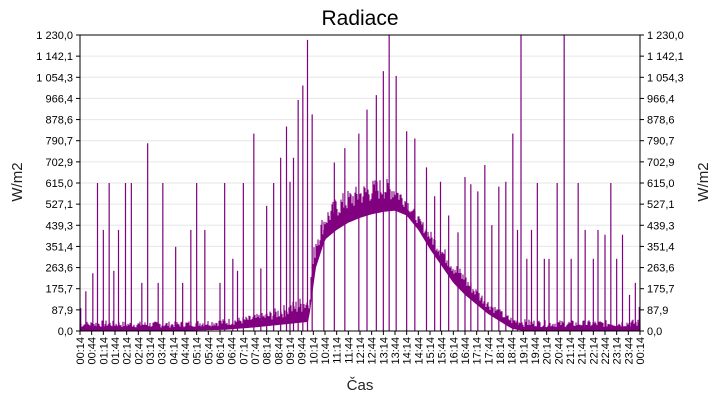 Image resolution: width=720 pixels, height=400 pixels. What do you see at coordinates (661, 163) in the screenshot?
I see `y-tick-label-right: 702,9` at bounding box center [661, 163].